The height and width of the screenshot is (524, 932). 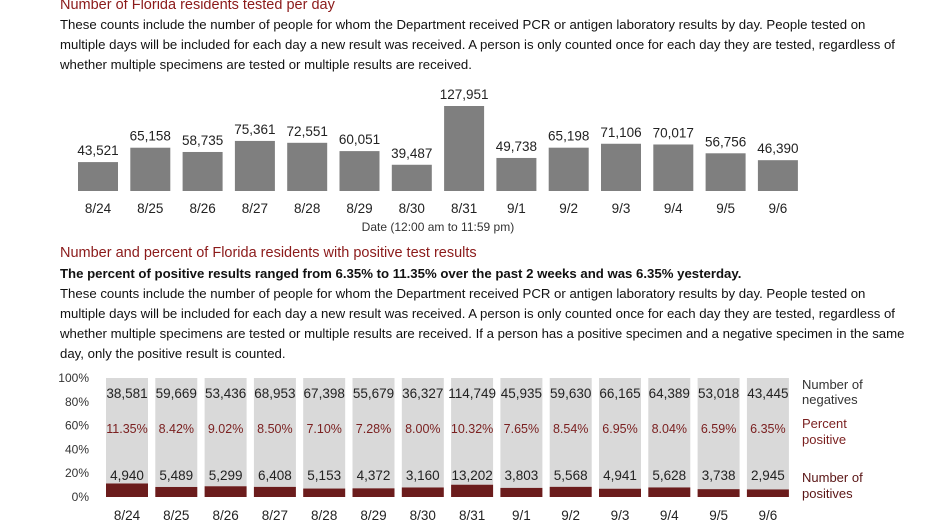 What do you see at coordinates (275, 515) in the screenshot?
I see `date-label: 8/27` at bounding box center [275, 515].